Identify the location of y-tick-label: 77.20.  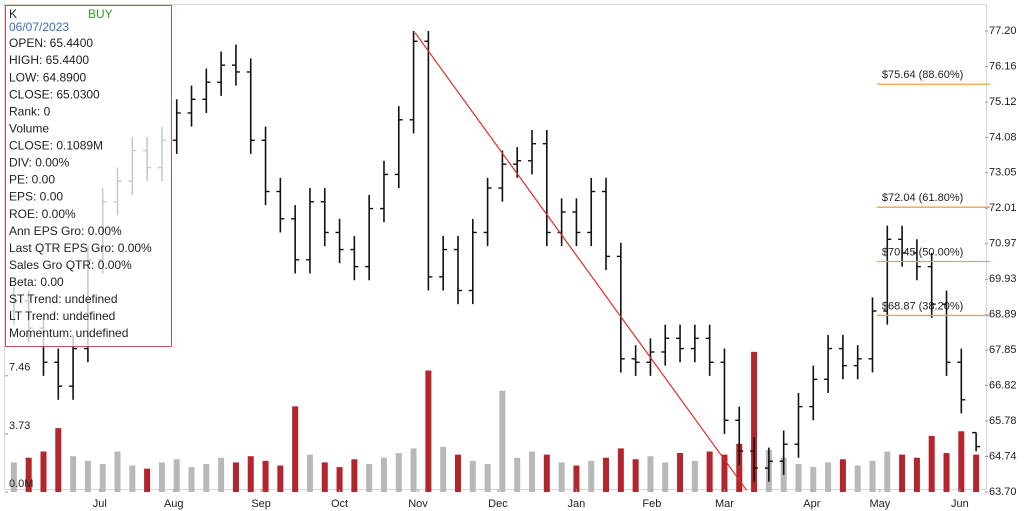
(1003, 31).